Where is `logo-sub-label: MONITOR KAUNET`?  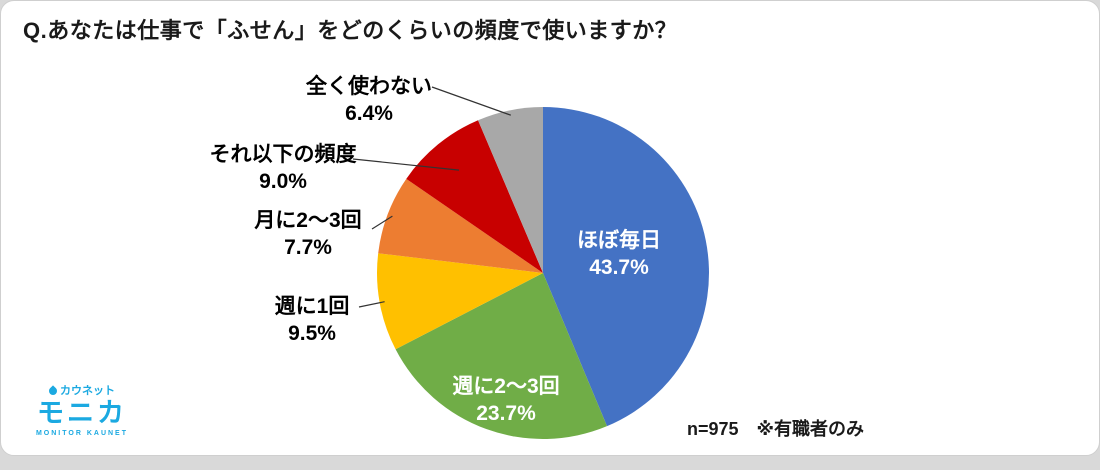 logo-sub-label: MONITOR KAUNET is located at coordinates (82, 433).